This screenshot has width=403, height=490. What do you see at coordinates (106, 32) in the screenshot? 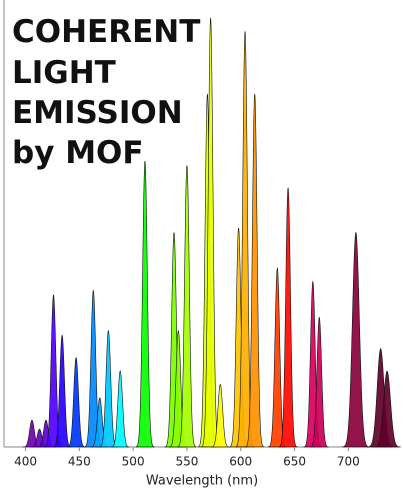
I see `title-line: COHERENT` at bounding box center [106, 32].